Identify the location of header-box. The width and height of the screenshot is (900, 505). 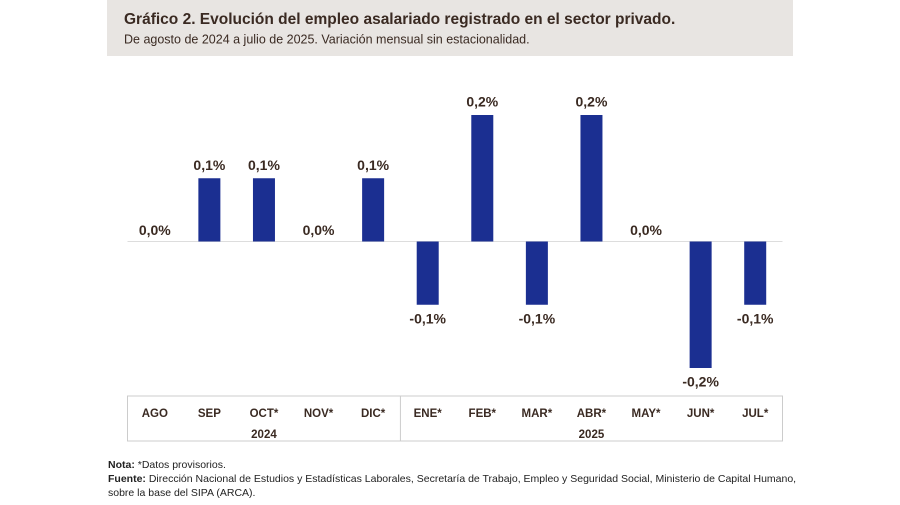
(450, 28).